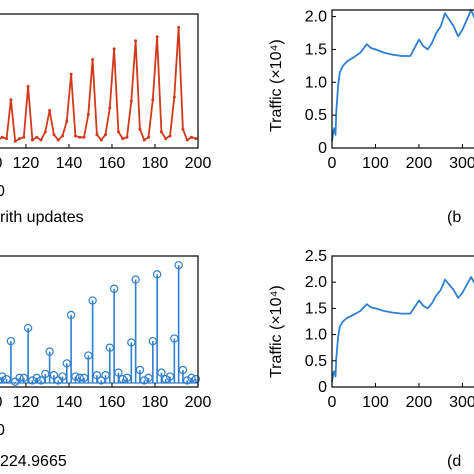  I want to click on panel-a-plot-area, so click(99, 84).